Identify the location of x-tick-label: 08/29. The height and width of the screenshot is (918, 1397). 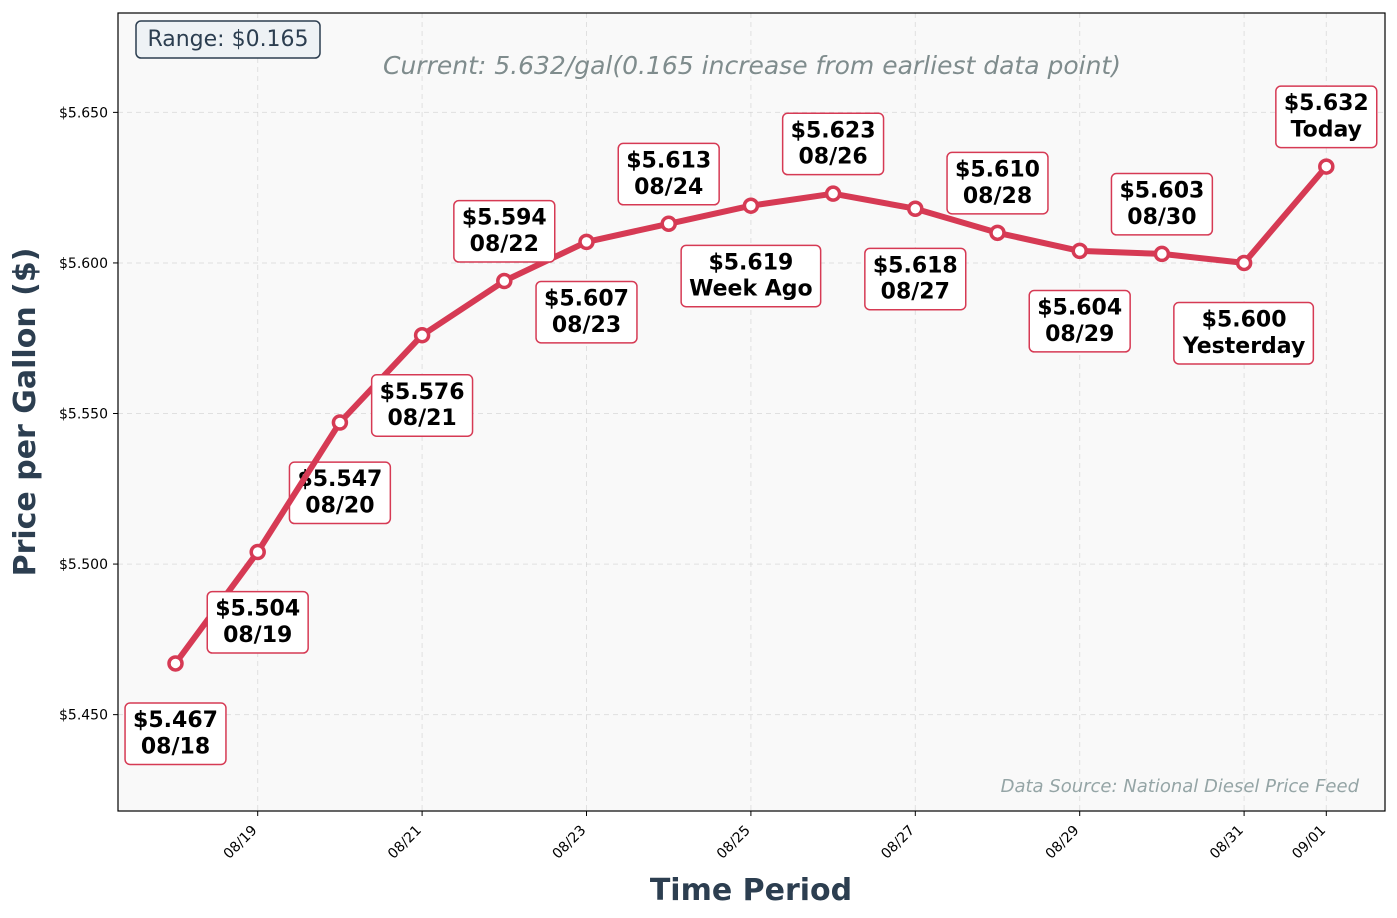
(1063, 843).